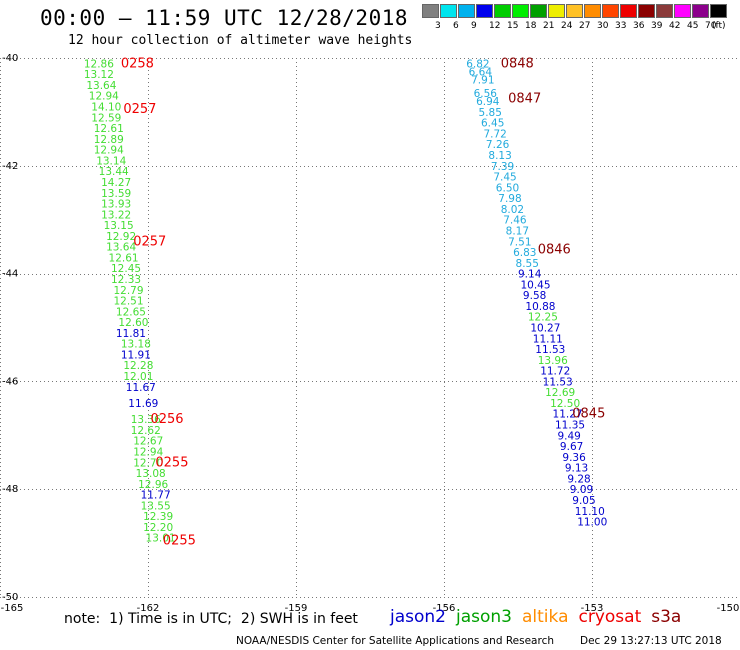  What do you see at coordinates (146, 431) in the screenshot?
I see `wave-height-label: 12.62` at bounding box center [146, 431].